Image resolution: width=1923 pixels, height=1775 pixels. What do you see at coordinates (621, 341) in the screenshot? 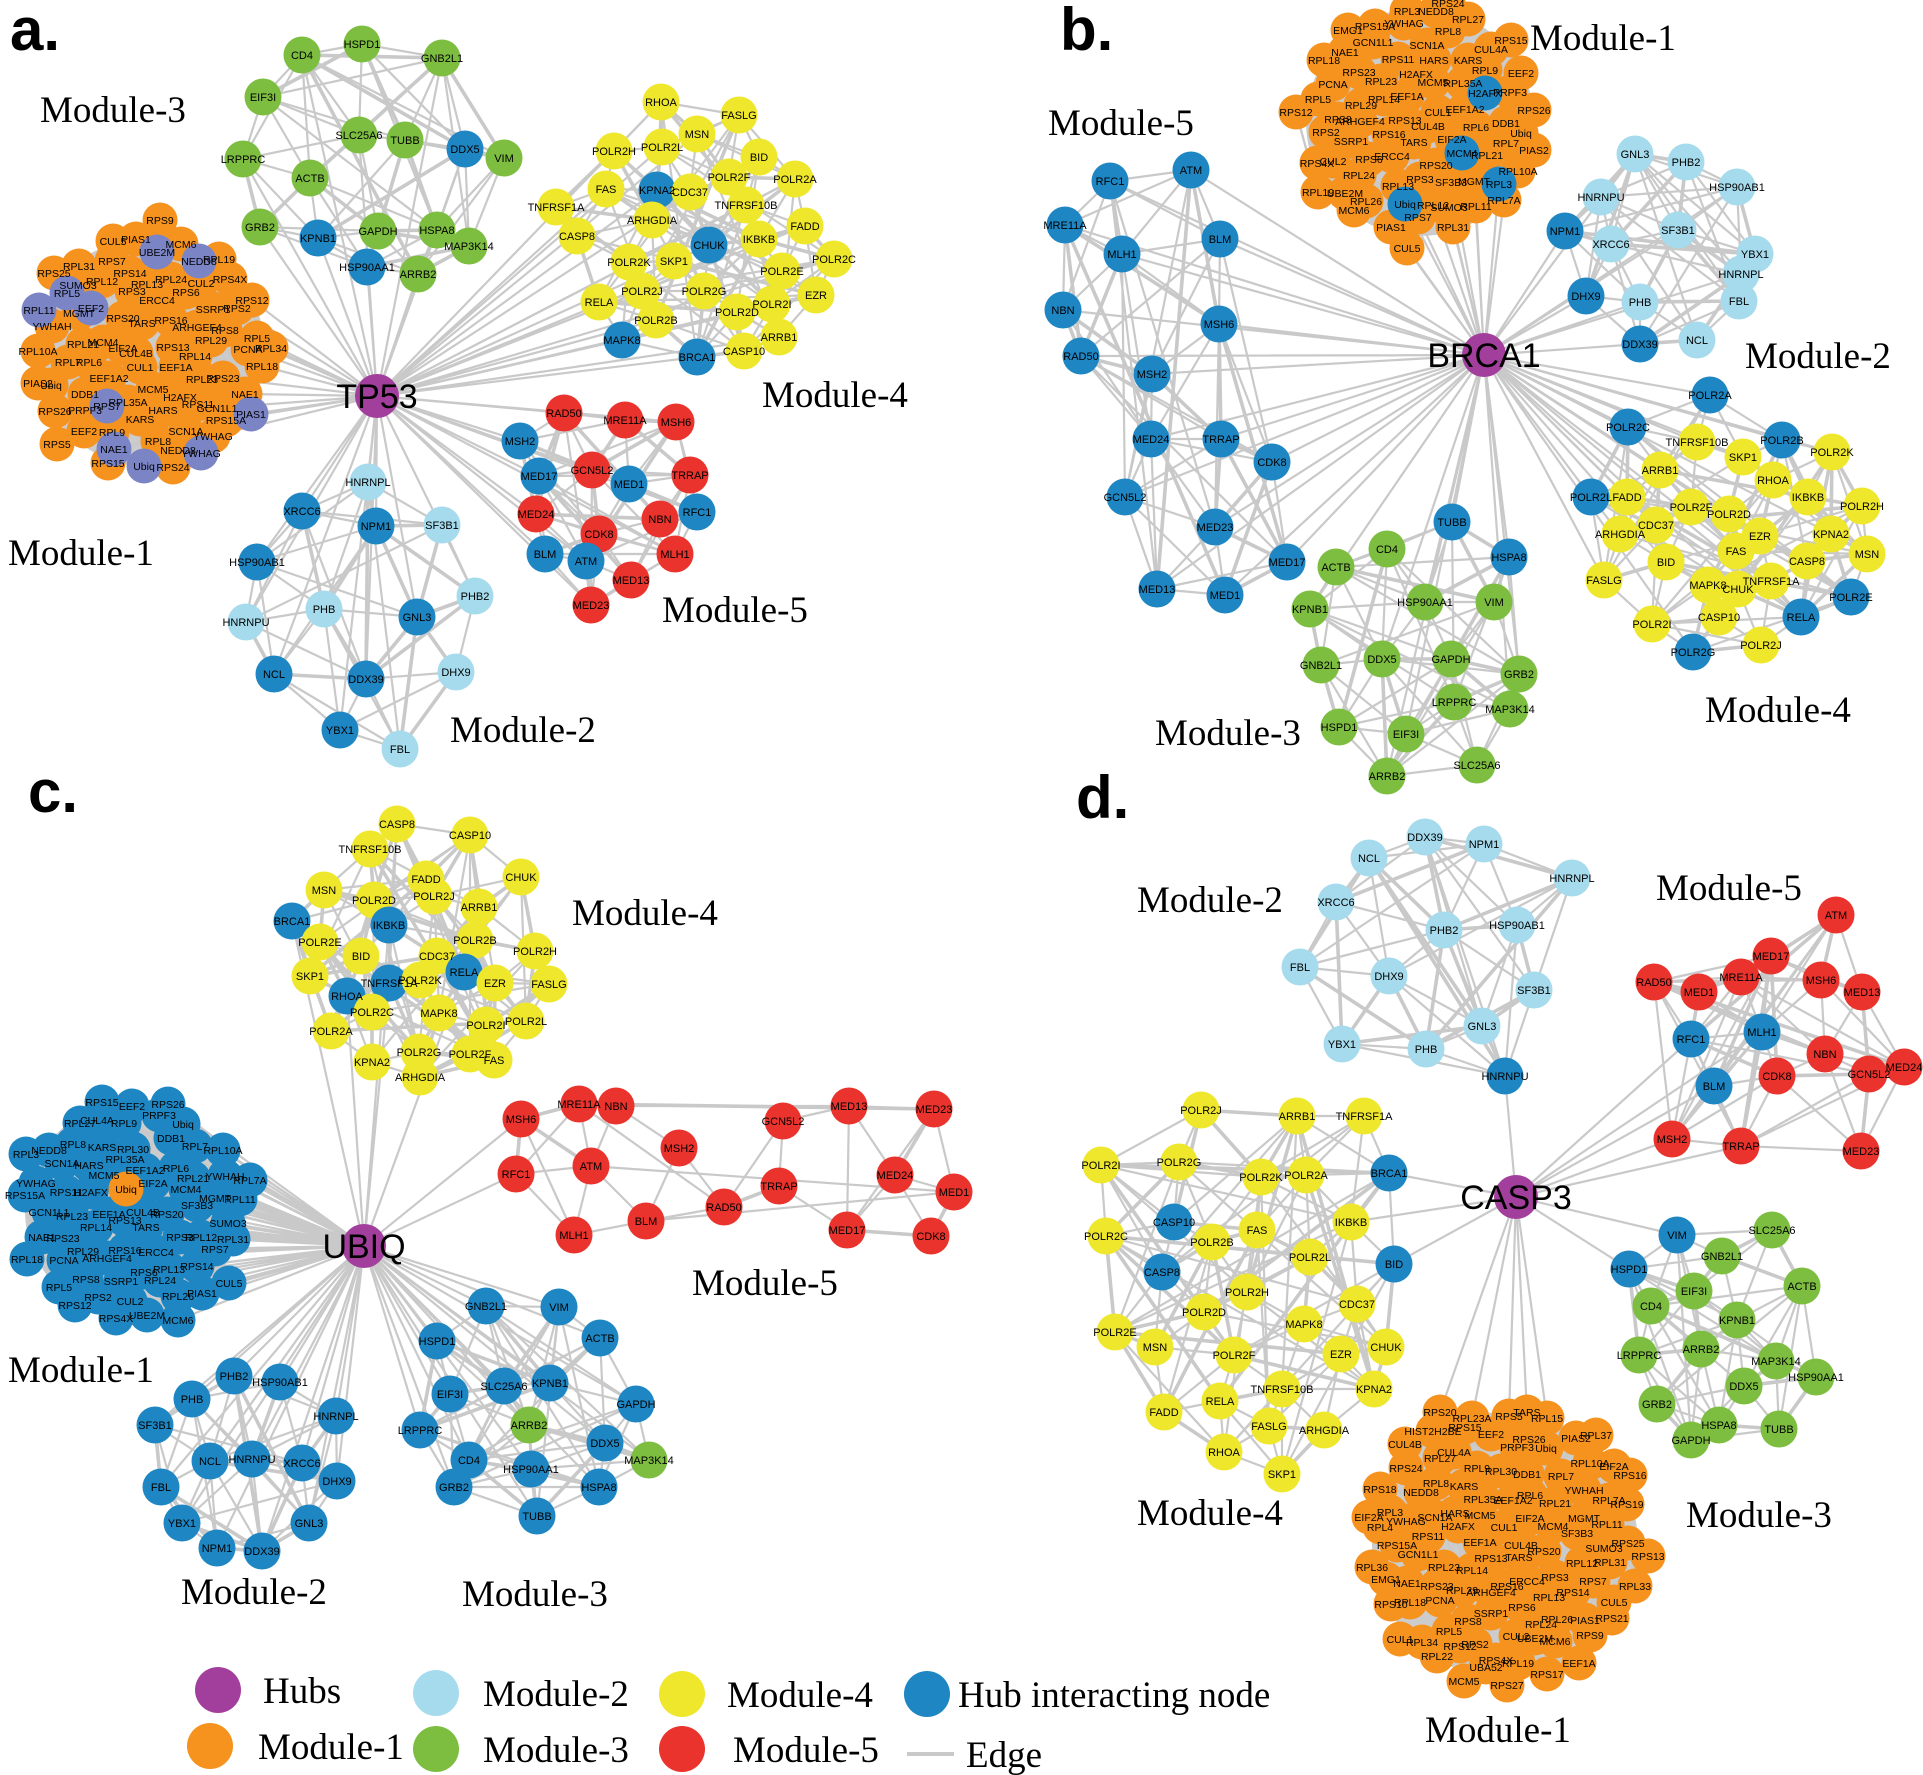
I see `svg-text: MAPK8` at bounding box center [621, 341].